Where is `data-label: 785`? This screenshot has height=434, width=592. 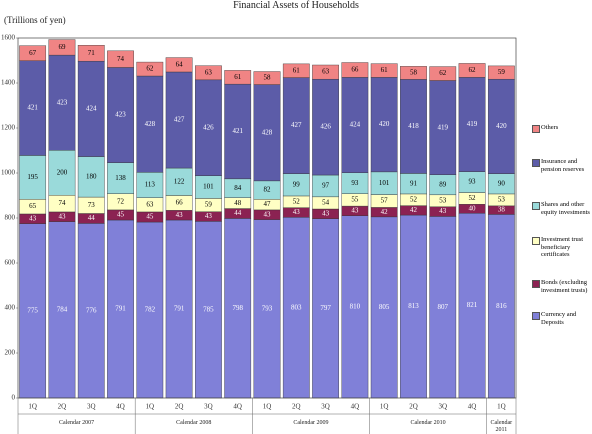 data-label: 785 is located at coordinates (208, 309).